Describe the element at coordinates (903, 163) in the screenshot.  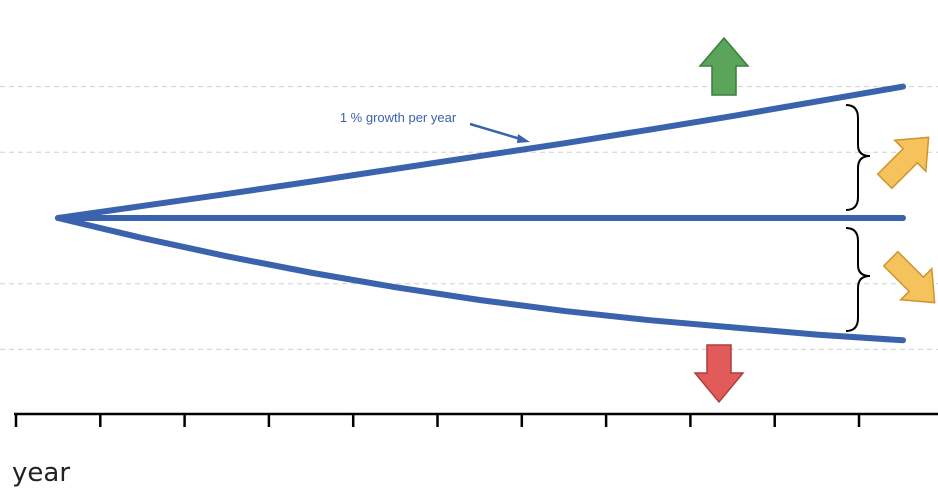
I see `diagonal-up-arrow-icon` at that location.